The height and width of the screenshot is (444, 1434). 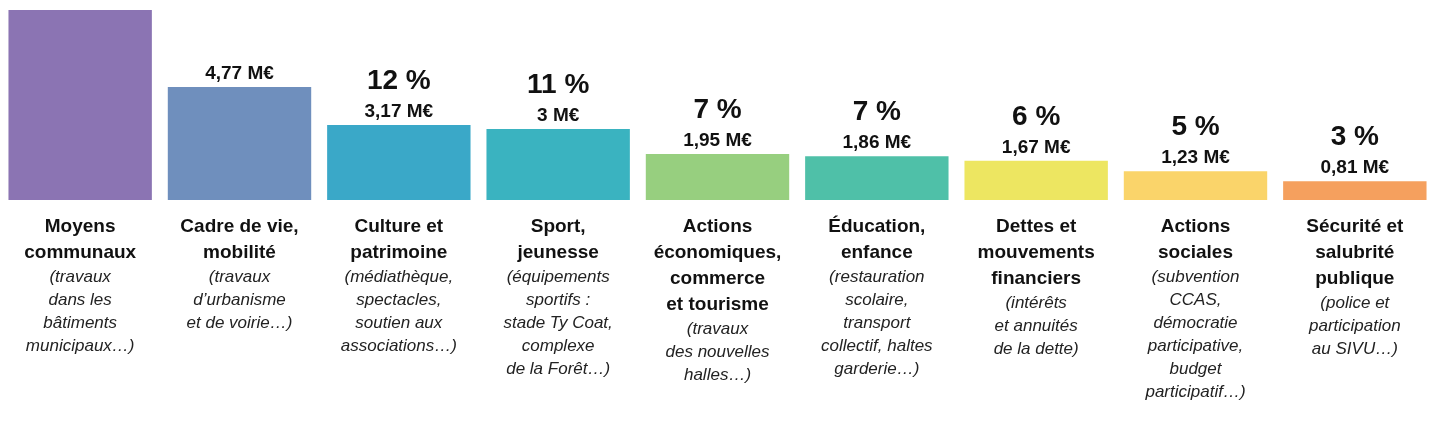 I want to click on data-label: 3 % 0,81 M€, so click(x=1355, y=149).